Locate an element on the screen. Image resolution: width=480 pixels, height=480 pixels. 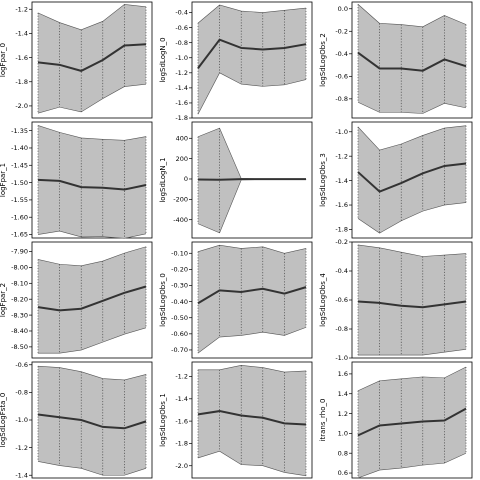
ytick-label: -1.45 is located at coordinates (19, 165).